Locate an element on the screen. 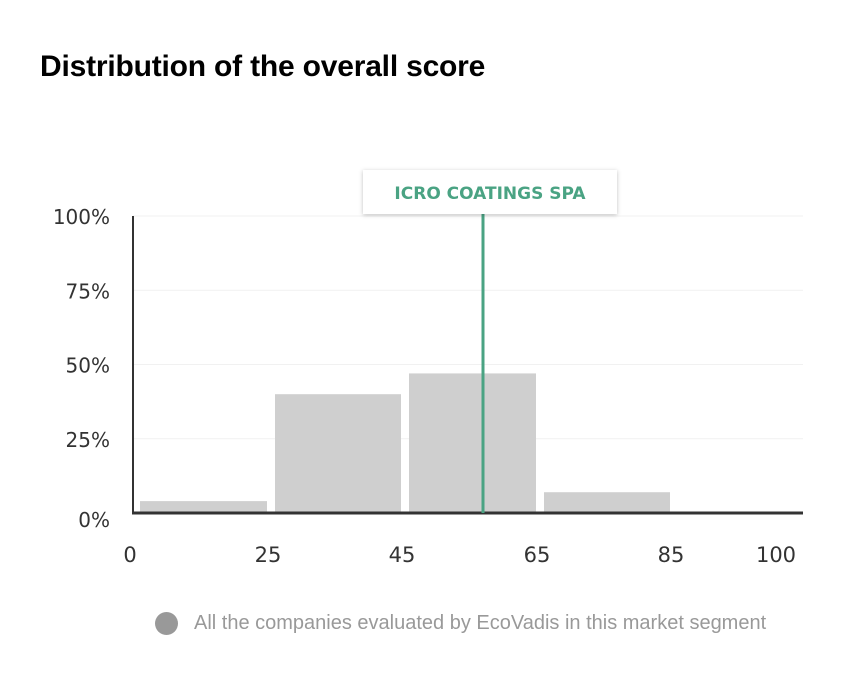 This screenshot has width=865, height=697. legend-dot-icon is located at coordinates (166, 623).